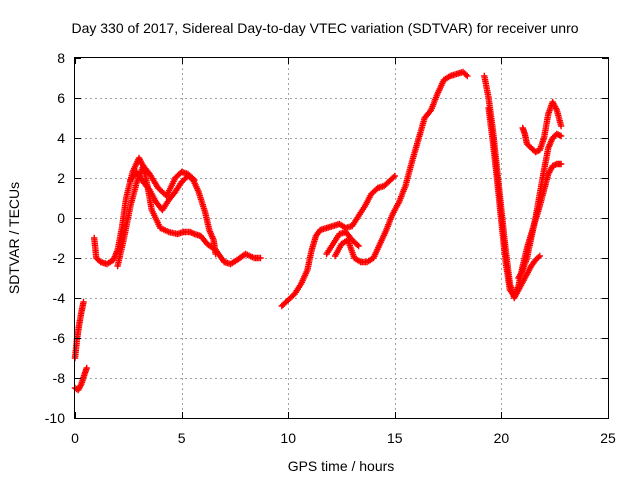 Image resolution: width=640 pixels, height=485 pixels. What do you see at coordinates (61, 98) in the screenshot?
I see `y-tick-label: 6` at bounding box center [61, 98].